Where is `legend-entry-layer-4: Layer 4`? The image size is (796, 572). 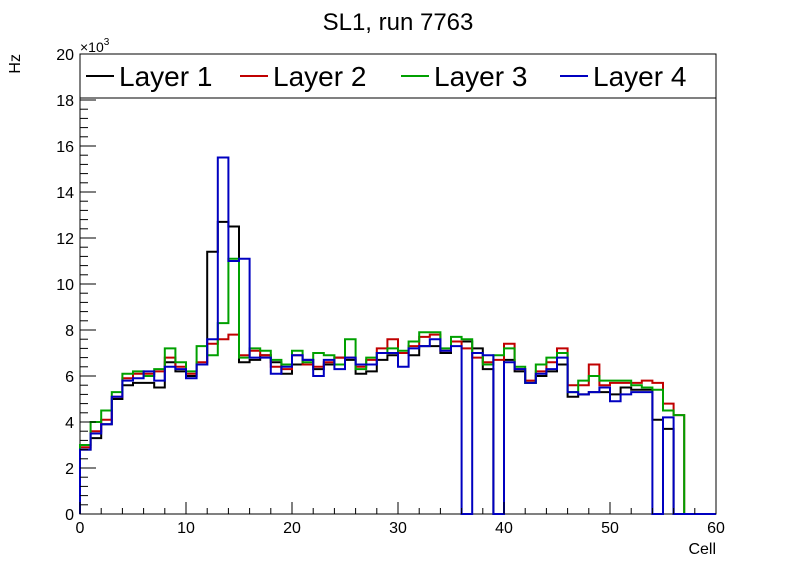
legend-entry-layer-4: Layer 4 is located at coordinates (623, 76).